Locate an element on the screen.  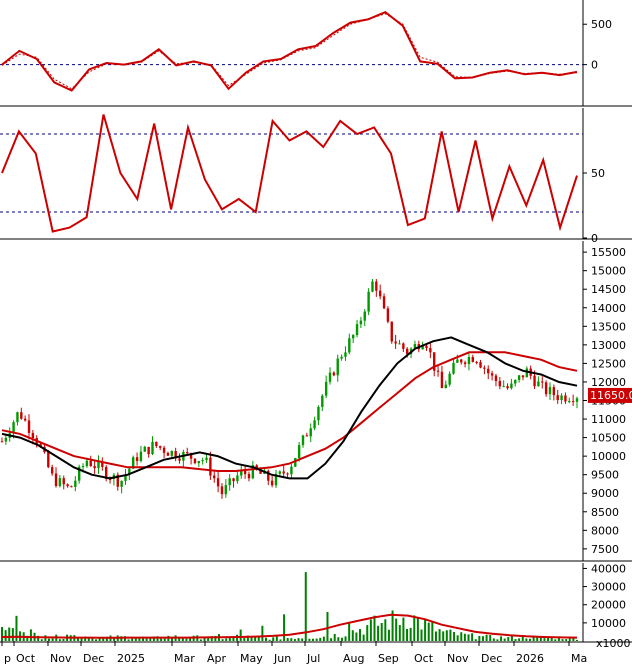
price-tick-label: 10500 is located at coordinates (608, 438).